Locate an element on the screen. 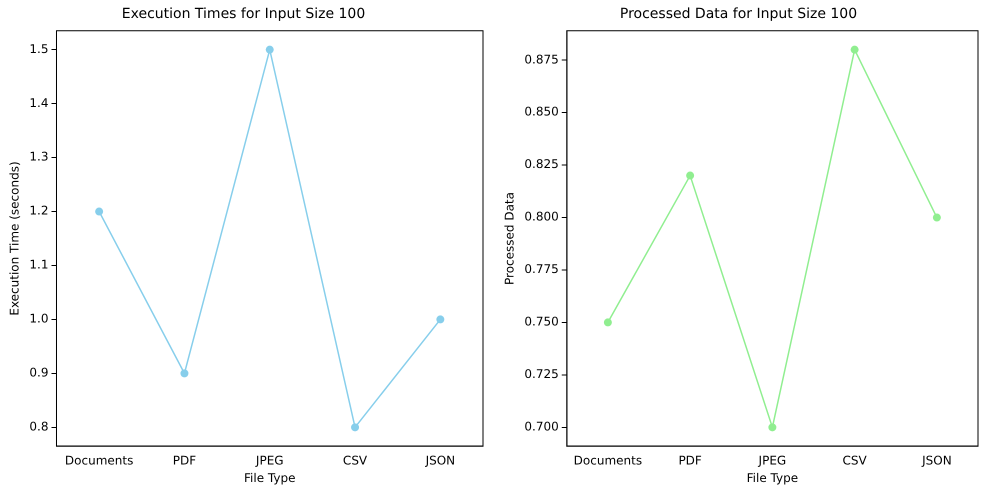 This screenshot has width=990, height=488. y-tick-label: 1.0 is located at coordinates (38, 319).